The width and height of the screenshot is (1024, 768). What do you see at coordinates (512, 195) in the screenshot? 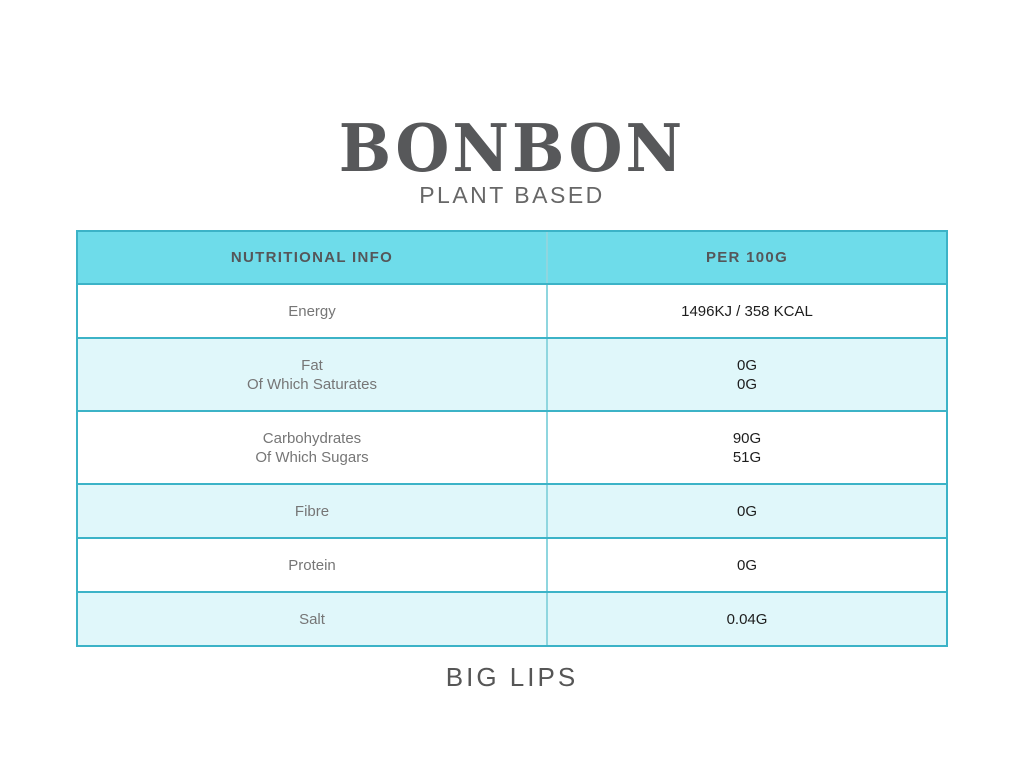
I see `brand-tagline: PLANT BASED` at bounding box center [512, 195].